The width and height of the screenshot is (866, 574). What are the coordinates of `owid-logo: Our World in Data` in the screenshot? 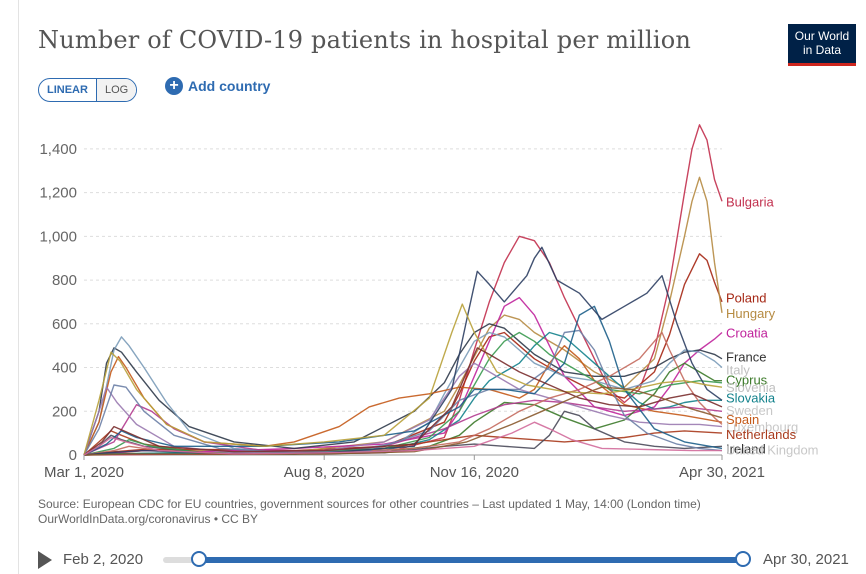 It's located at (822, 45).